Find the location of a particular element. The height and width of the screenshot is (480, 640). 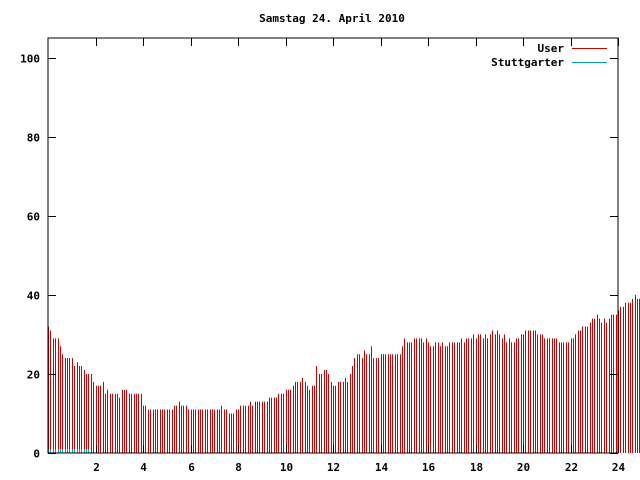

y-tick-label: 80 is located at coordinates (33, 138).